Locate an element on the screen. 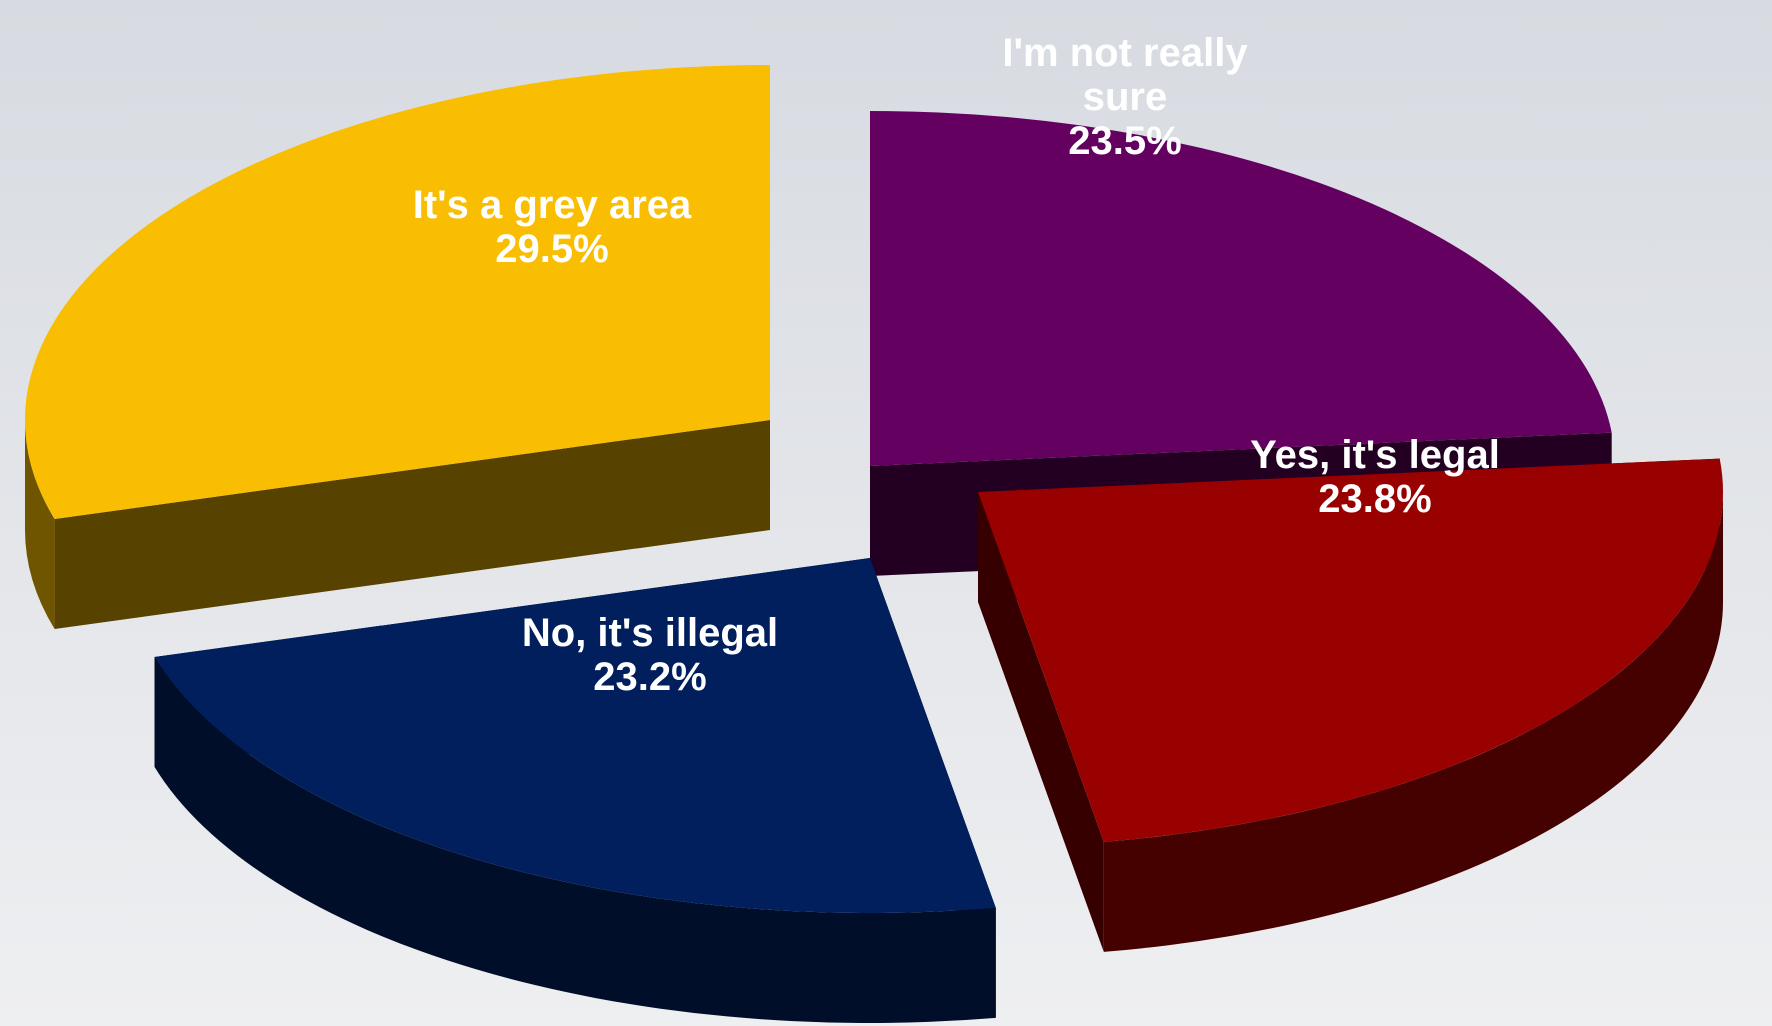 Image resolution: width=1772 pixels, height=1026 pixels. slice-4-outer-wall is located at coordinates (40, 525).